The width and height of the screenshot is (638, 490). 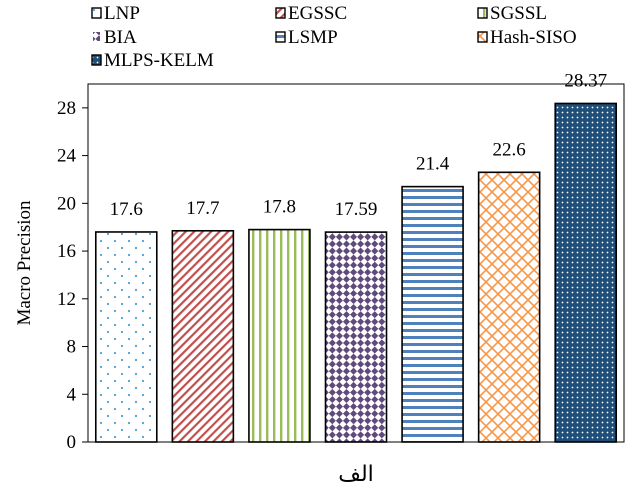 What do you see at coordinates (96, 60) in the screenshot?
I see `legend-swatch-mlps-kelm` at bounding box center [96, 60].